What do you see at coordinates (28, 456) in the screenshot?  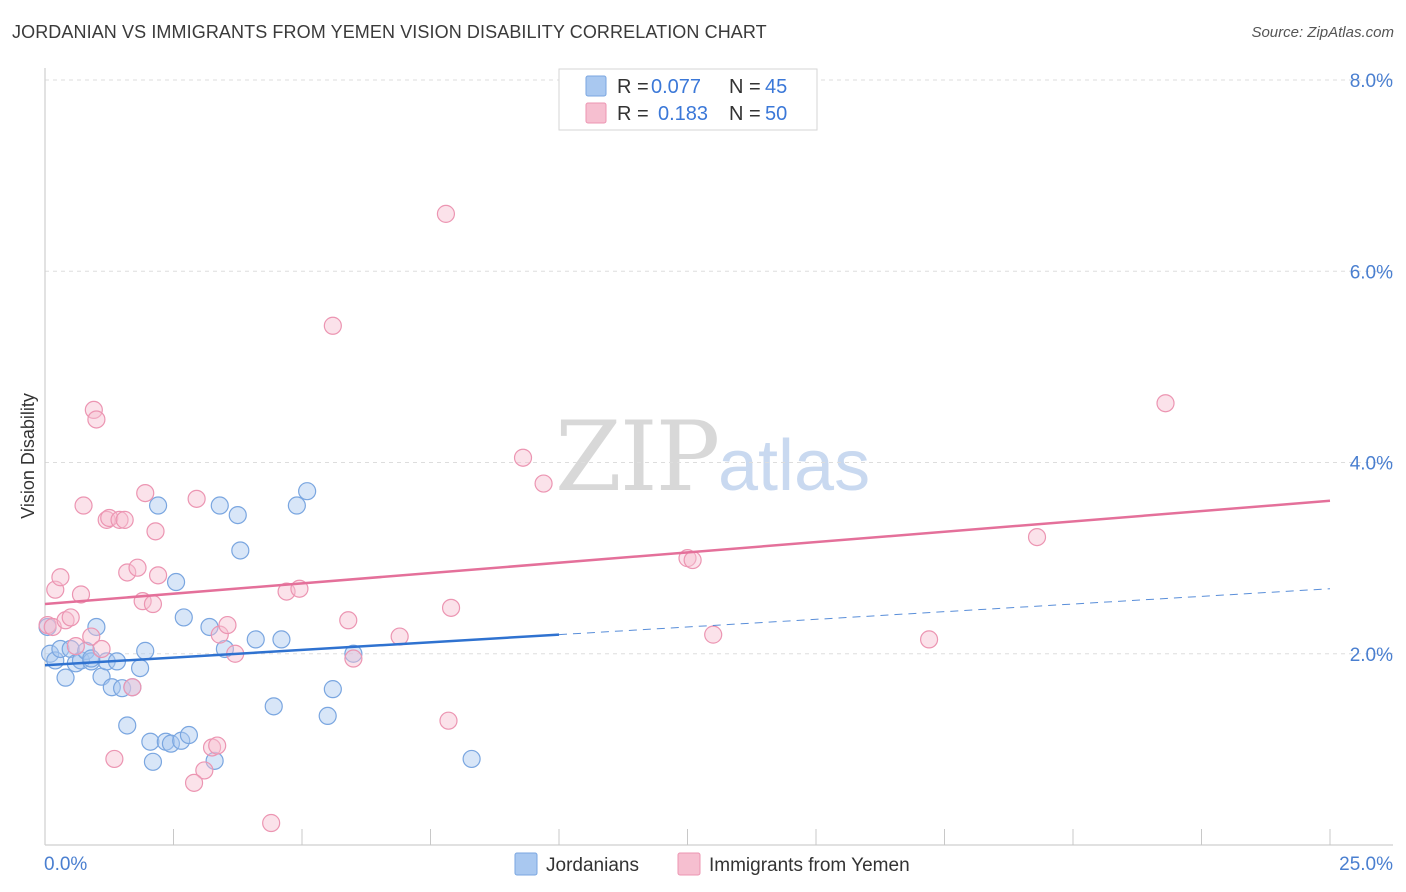 I see `y-axis-label: Vision Disability` at bounding box center [28, 456].